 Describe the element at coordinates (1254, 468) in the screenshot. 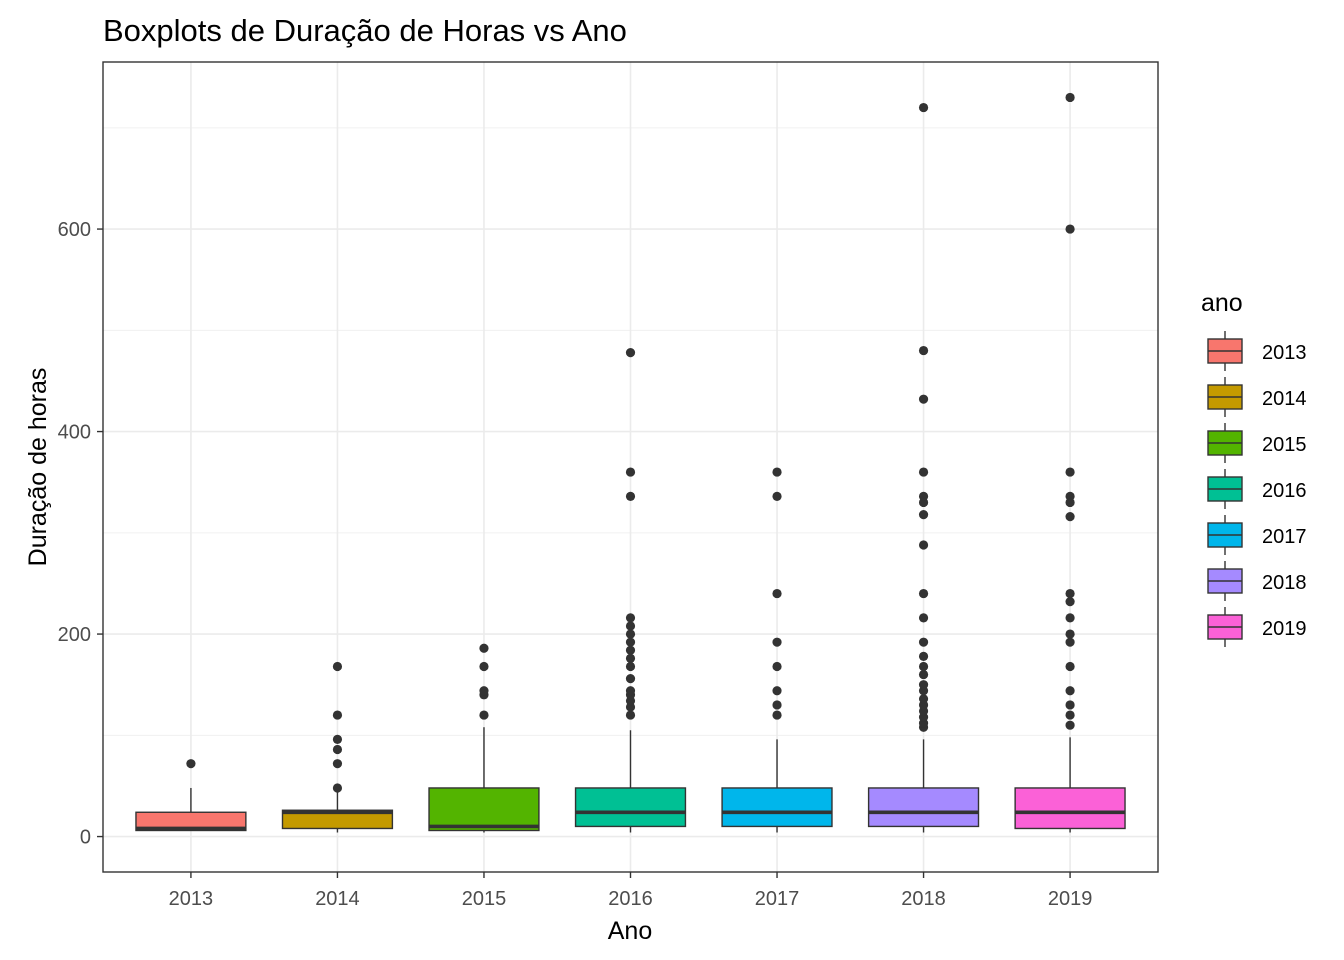

I see `legend: ano 2013 2014 2015 2016 2017 2018 2019` at that location.